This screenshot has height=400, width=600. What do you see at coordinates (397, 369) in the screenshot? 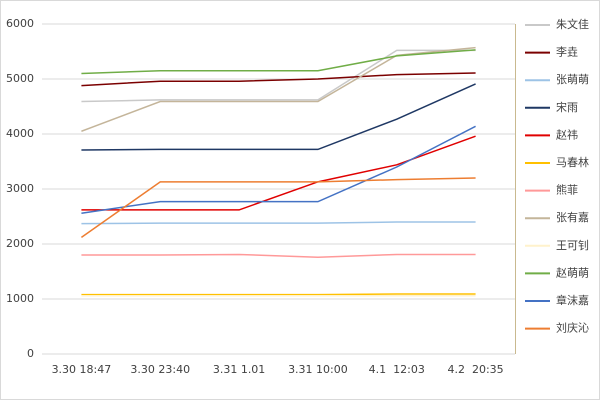
I see `x-tick-label: 4.1 12:03` at bounding box center [397, 369].